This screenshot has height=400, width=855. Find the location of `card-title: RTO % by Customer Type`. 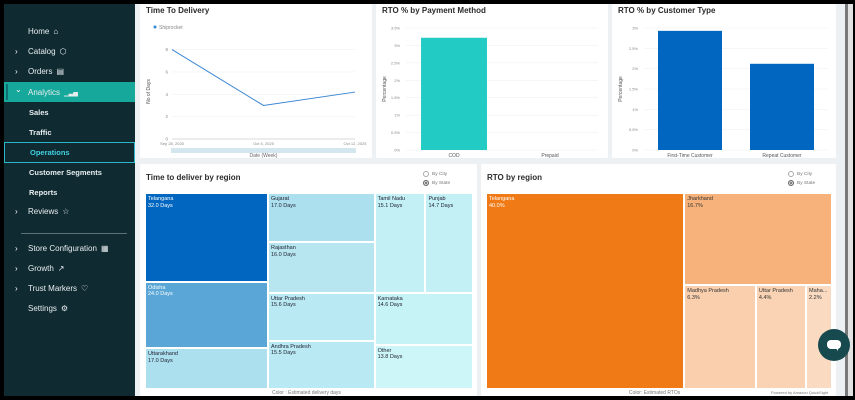

card-title: RTO % by Customer Type is located at coordinates (667, 10).